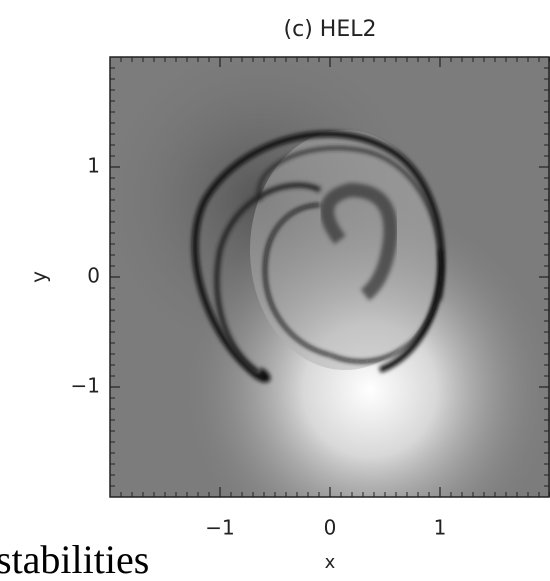 The width and height of the screenshot is (550, 581). Describe the element at coordinates (85, 386) in the screenshot. I see `y-tick-label: −1` at that location.